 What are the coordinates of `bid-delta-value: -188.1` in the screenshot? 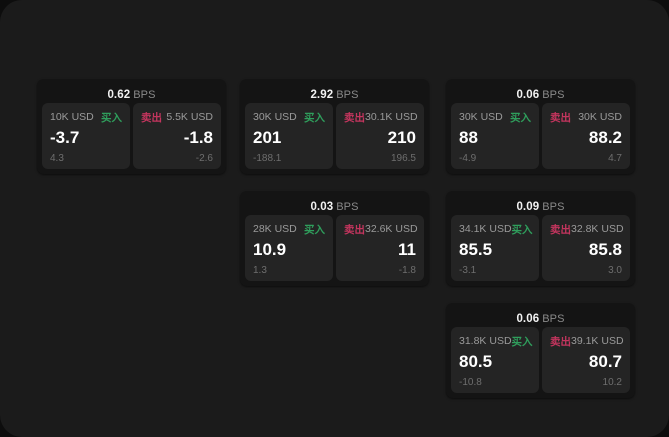 It's located at (267, 158).